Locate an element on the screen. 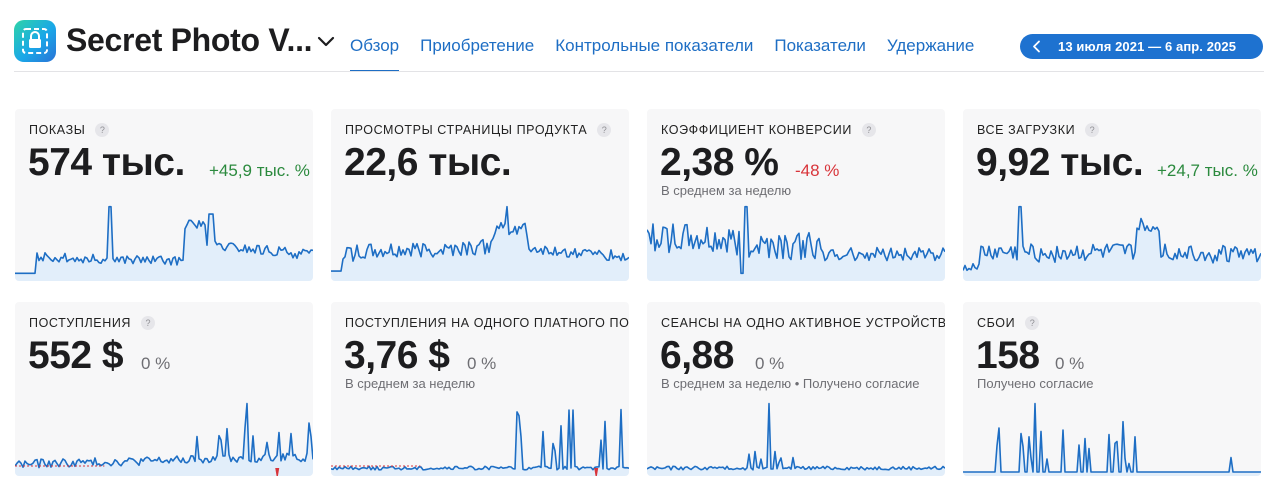 This screenshot has height=488, width=1280. chevron-left-icon is located at coordinates (1037, 46).